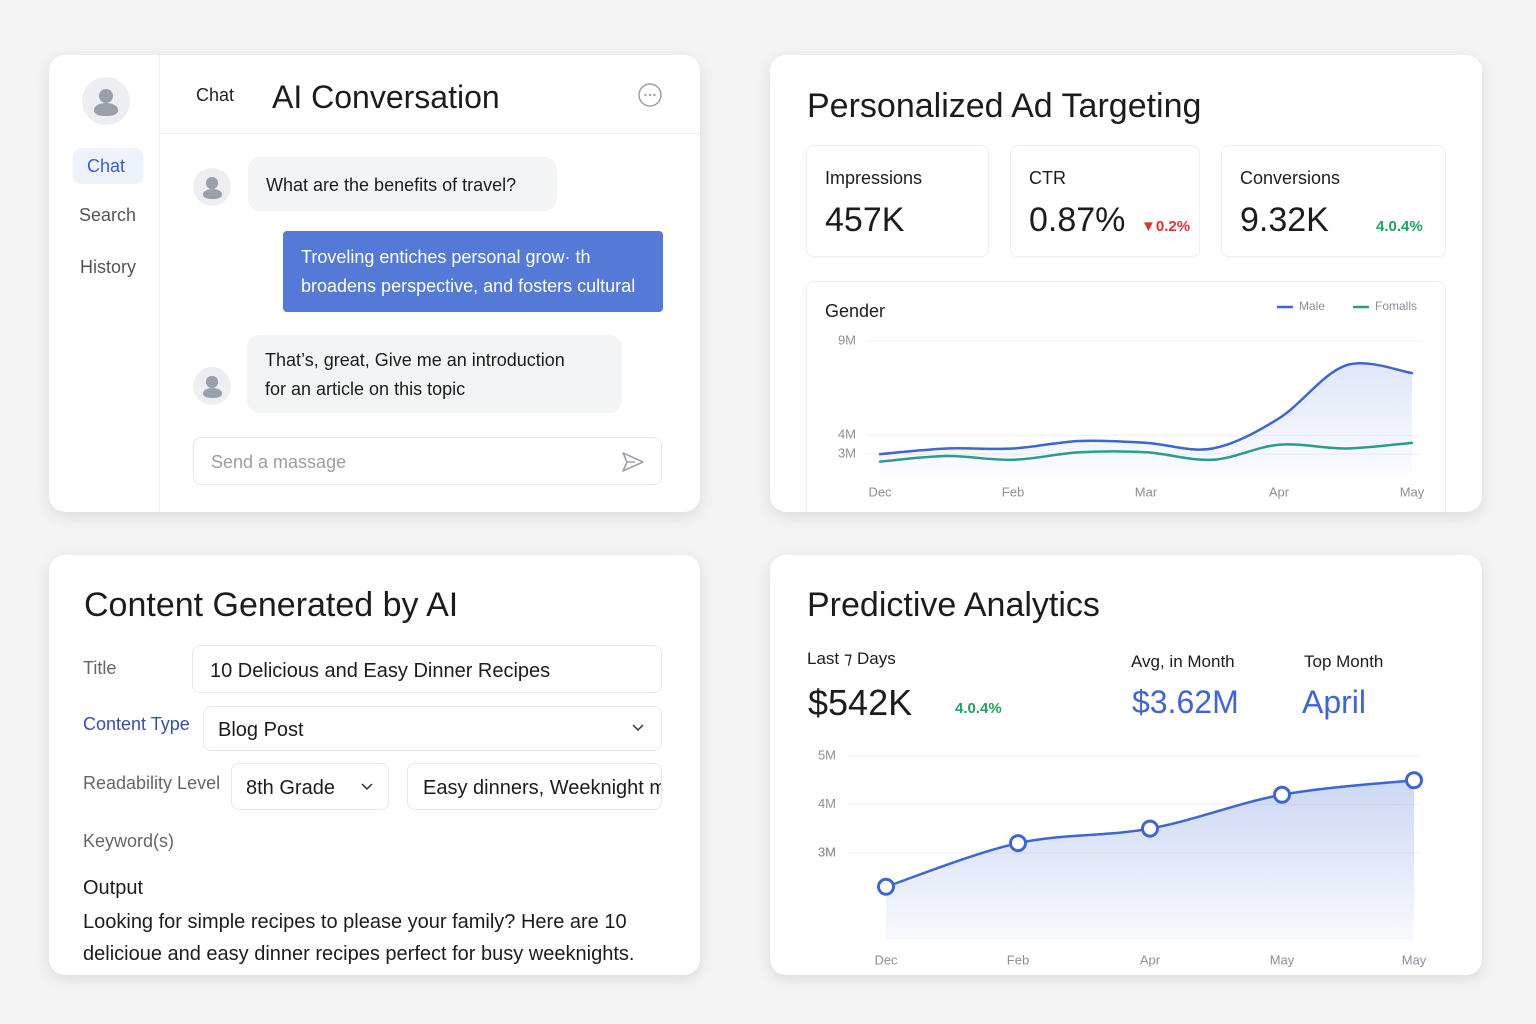 Image resolution: width=1536 pixels, height=1024 pixels. I want to click on header-divider, so click(430, 133).